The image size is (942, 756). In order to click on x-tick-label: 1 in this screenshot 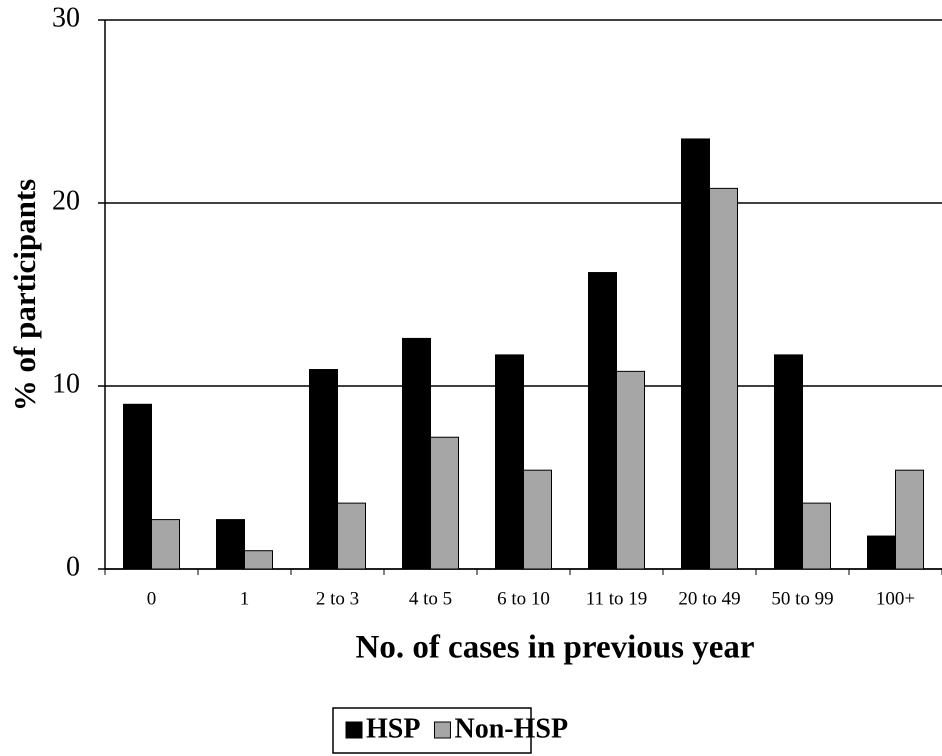, I will do `click(245, 598)`.